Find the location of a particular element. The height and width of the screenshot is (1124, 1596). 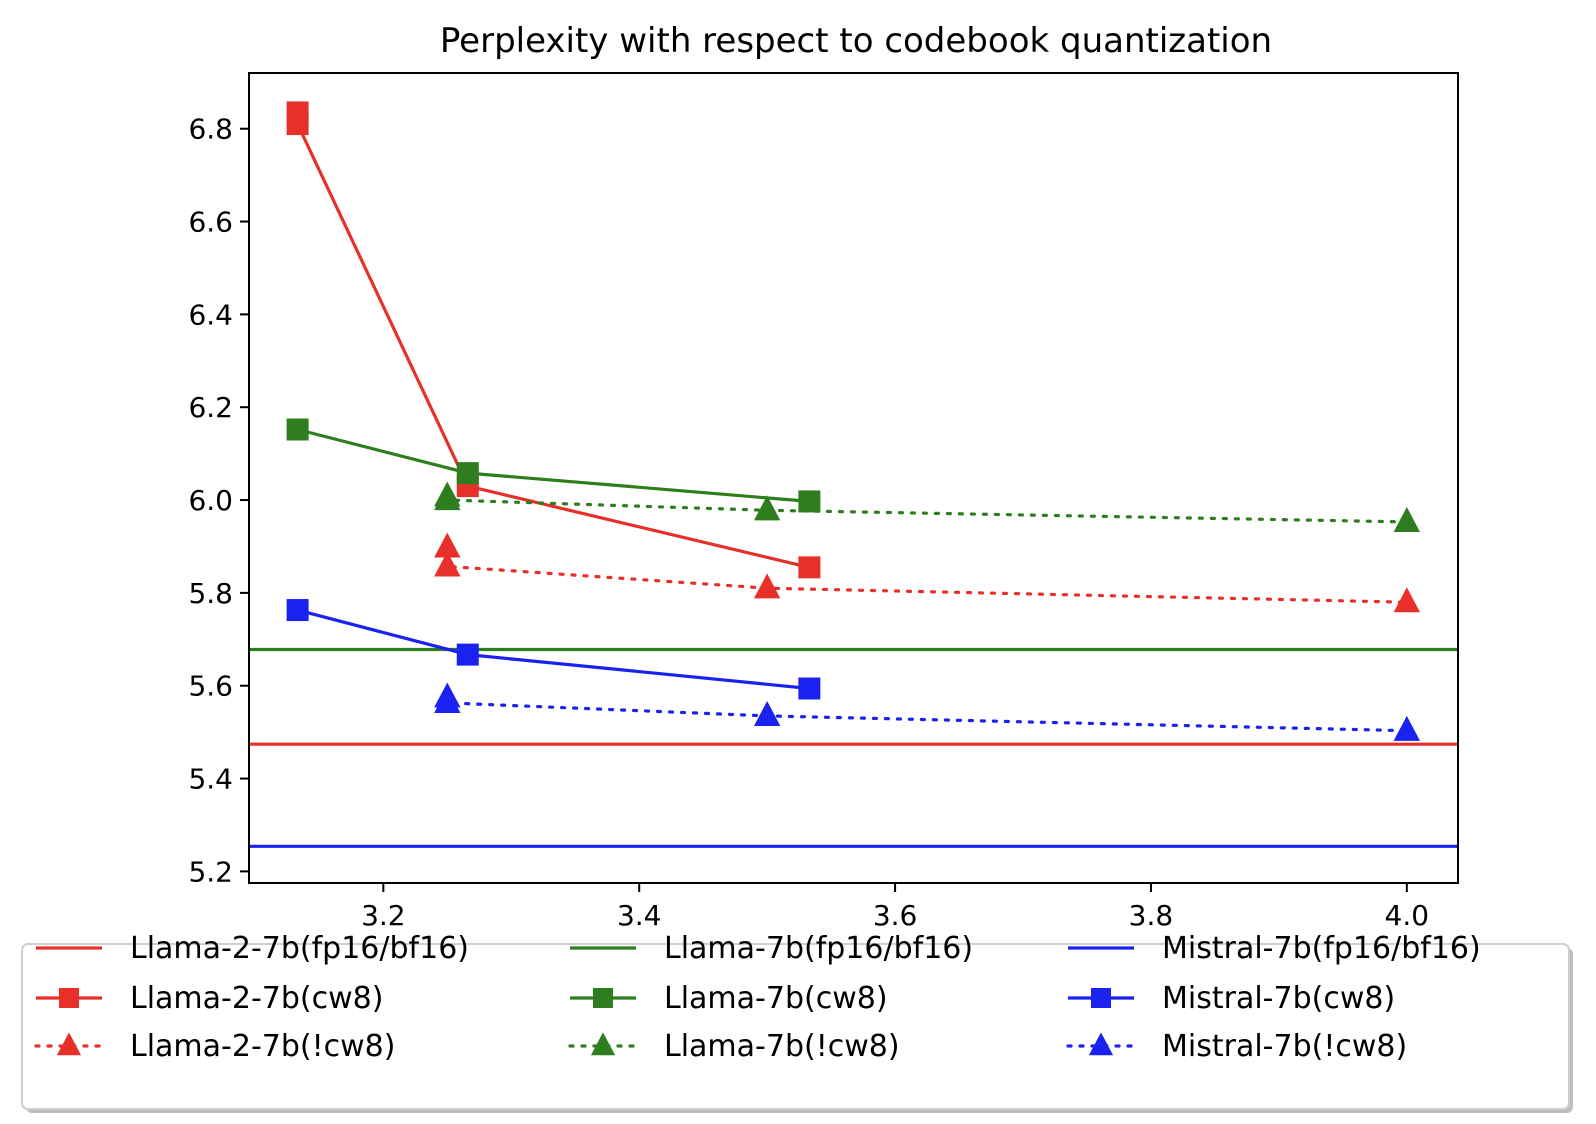

x-tick-label: 3.8 is located at coordinates (1151, 915).